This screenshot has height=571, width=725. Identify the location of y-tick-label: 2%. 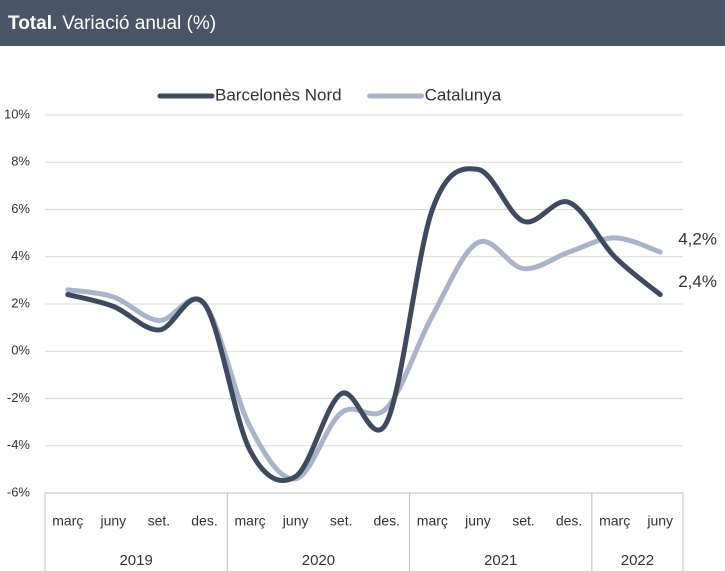
(20, 302).